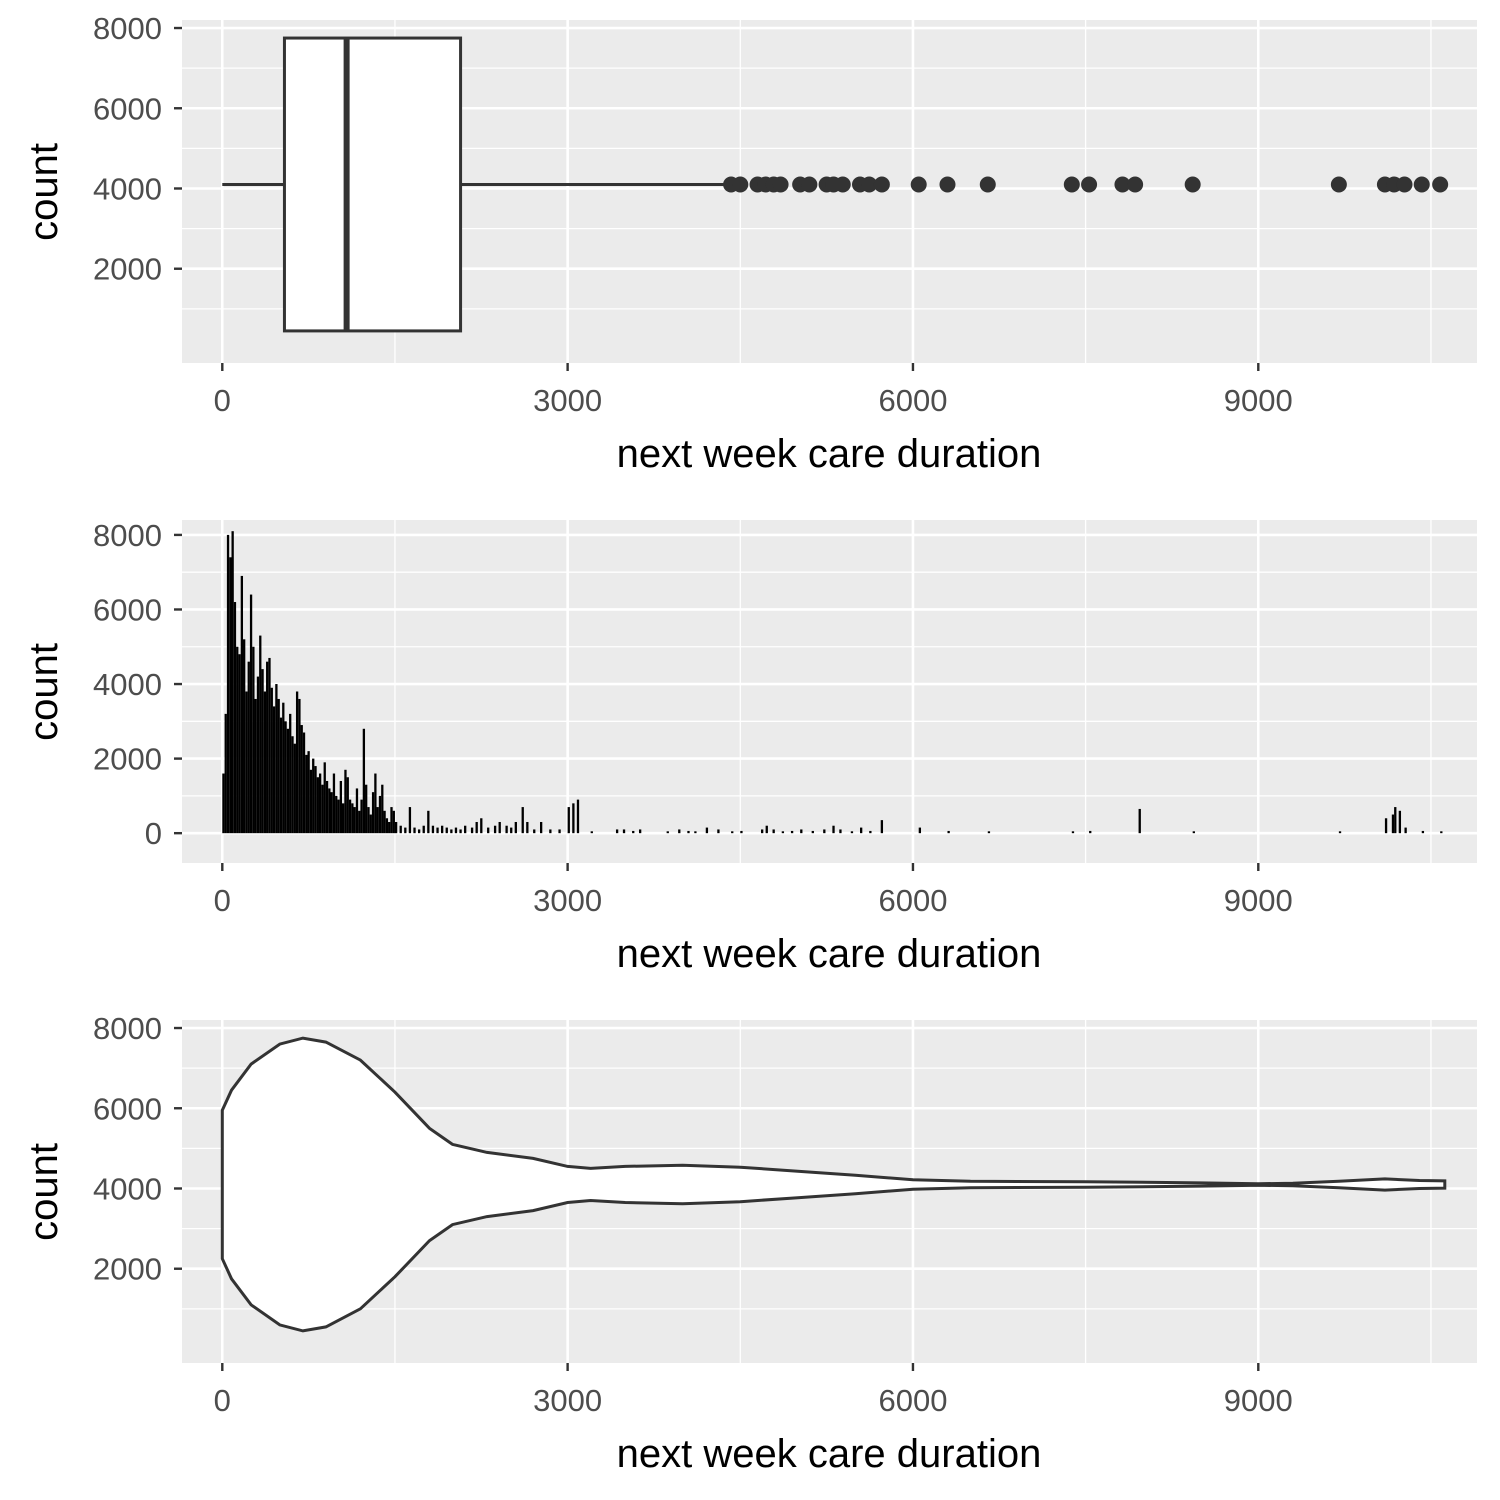 This screenshot has height=1500, width=1500. What do you see at coordinates (222, 900) in the screenshot?
I see `x-tick-label: 0` at bounding box center [222, 900].